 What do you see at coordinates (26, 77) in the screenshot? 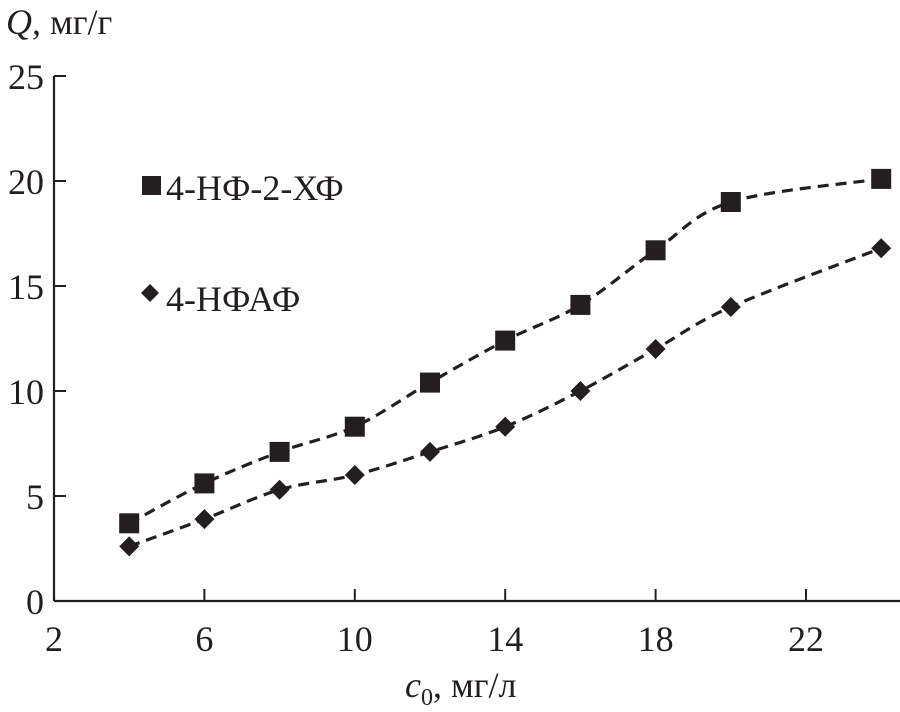
I see `y-tick-label: 25` at bounding box center [26, 77].